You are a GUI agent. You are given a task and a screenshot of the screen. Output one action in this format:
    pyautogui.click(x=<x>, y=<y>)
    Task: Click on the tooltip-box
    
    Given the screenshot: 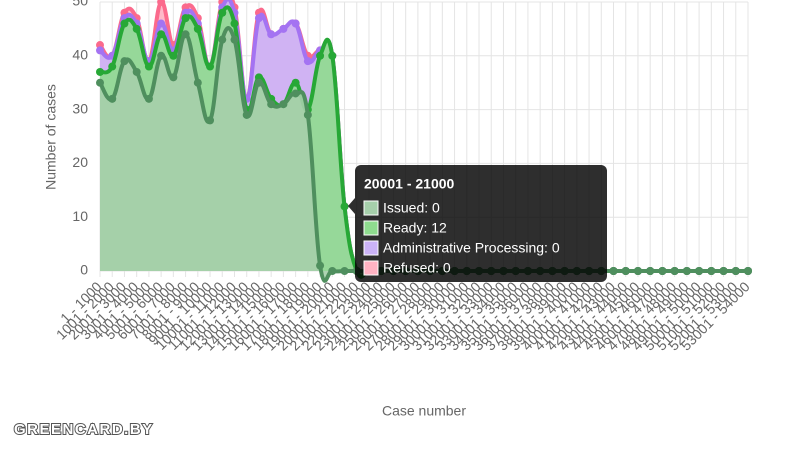 What is the action you would take?
    pyautogui.click(x=481, y=223)
    